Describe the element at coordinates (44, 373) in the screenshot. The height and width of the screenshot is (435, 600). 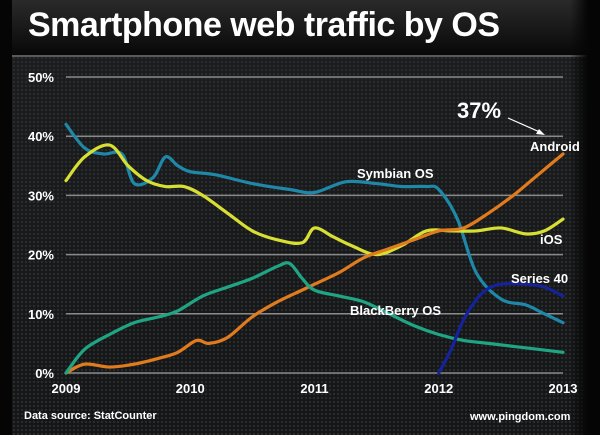
I see `y-tick-label: 0%` at that location.